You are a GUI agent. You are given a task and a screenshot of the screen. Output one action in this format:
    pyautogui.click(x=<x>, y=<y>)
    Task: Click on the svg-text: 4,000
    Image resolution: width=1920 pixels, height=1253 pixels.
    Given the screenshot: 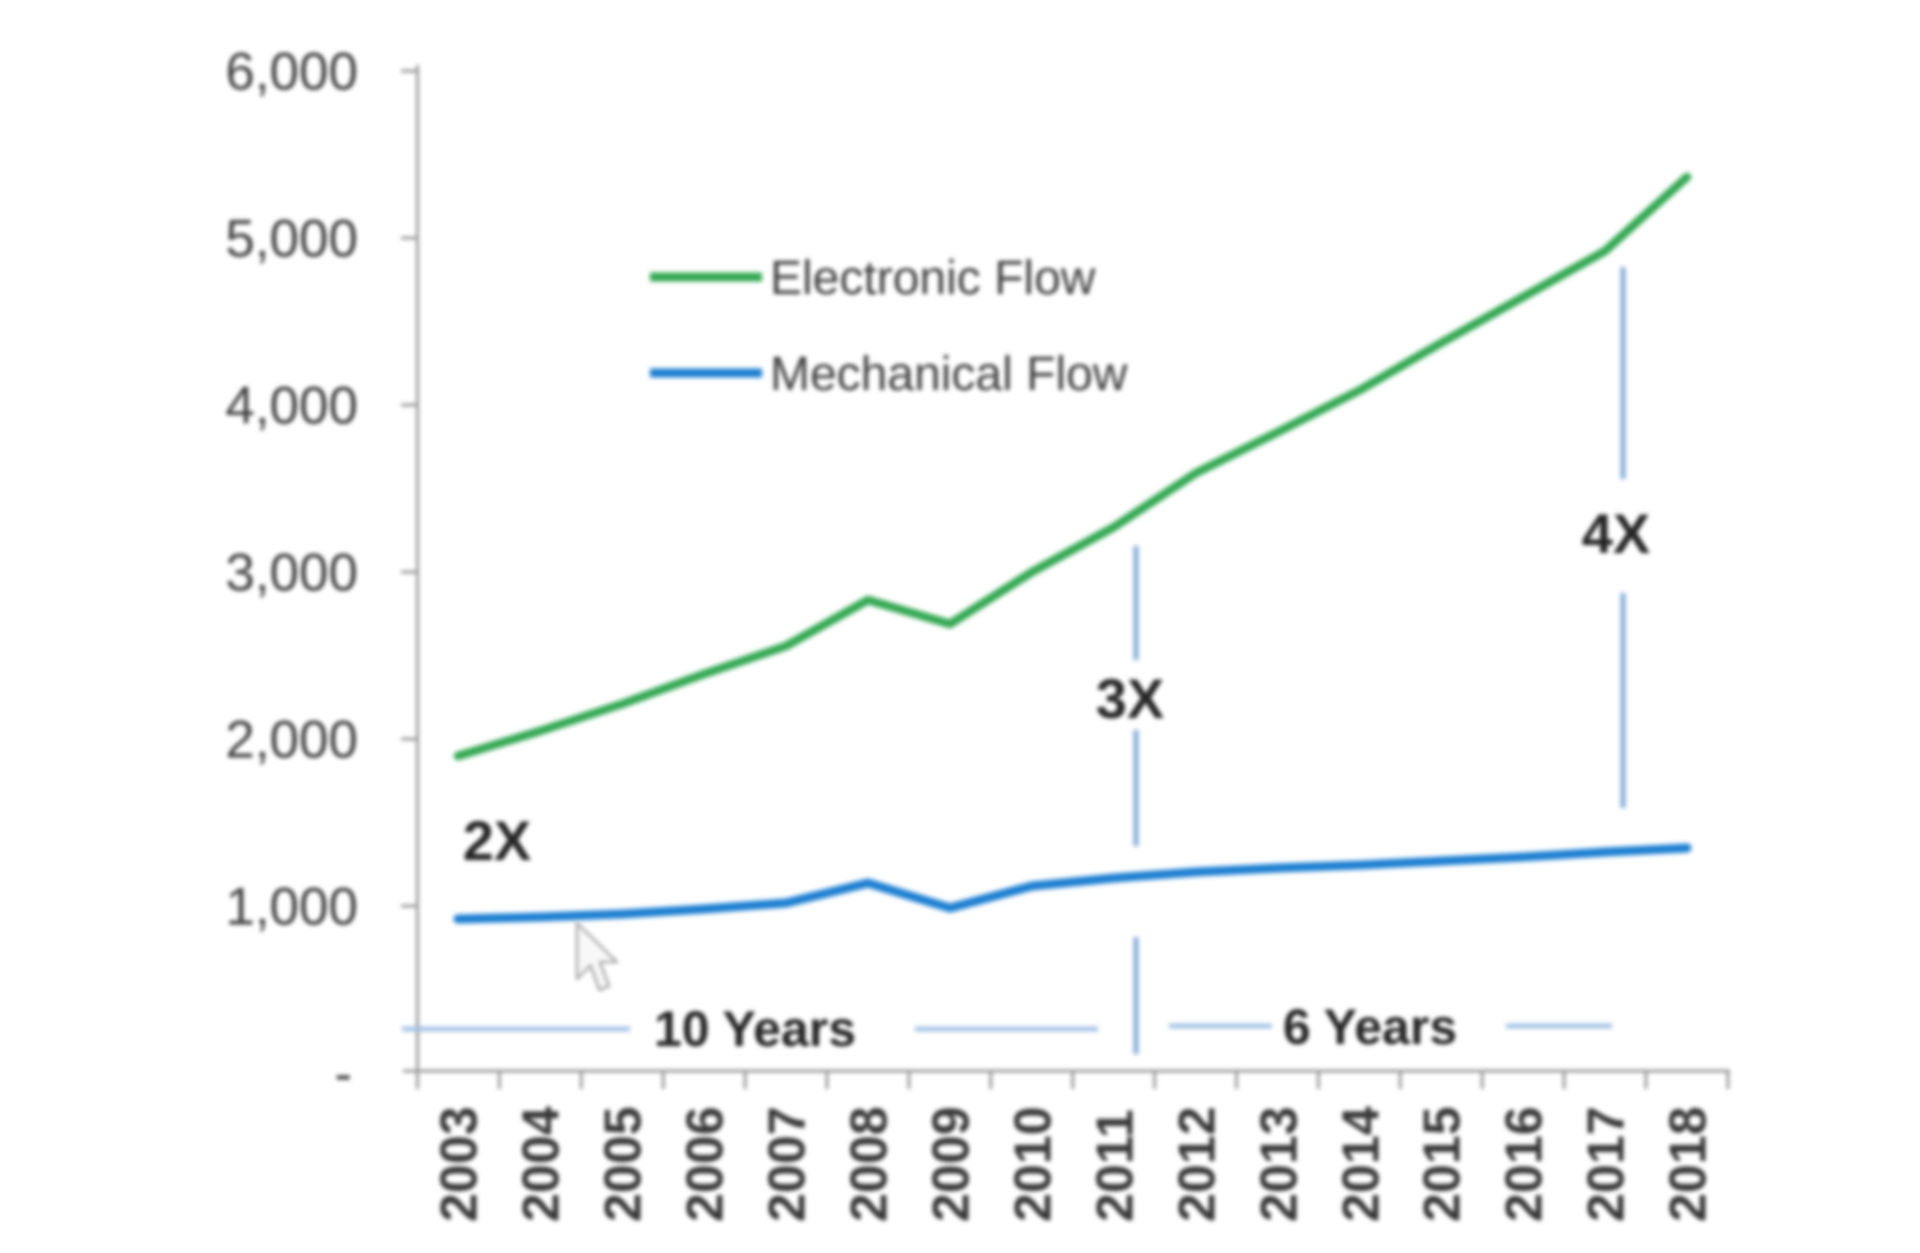 What is the action you would take?
    pyautogui.click(x=291, y=406)
    